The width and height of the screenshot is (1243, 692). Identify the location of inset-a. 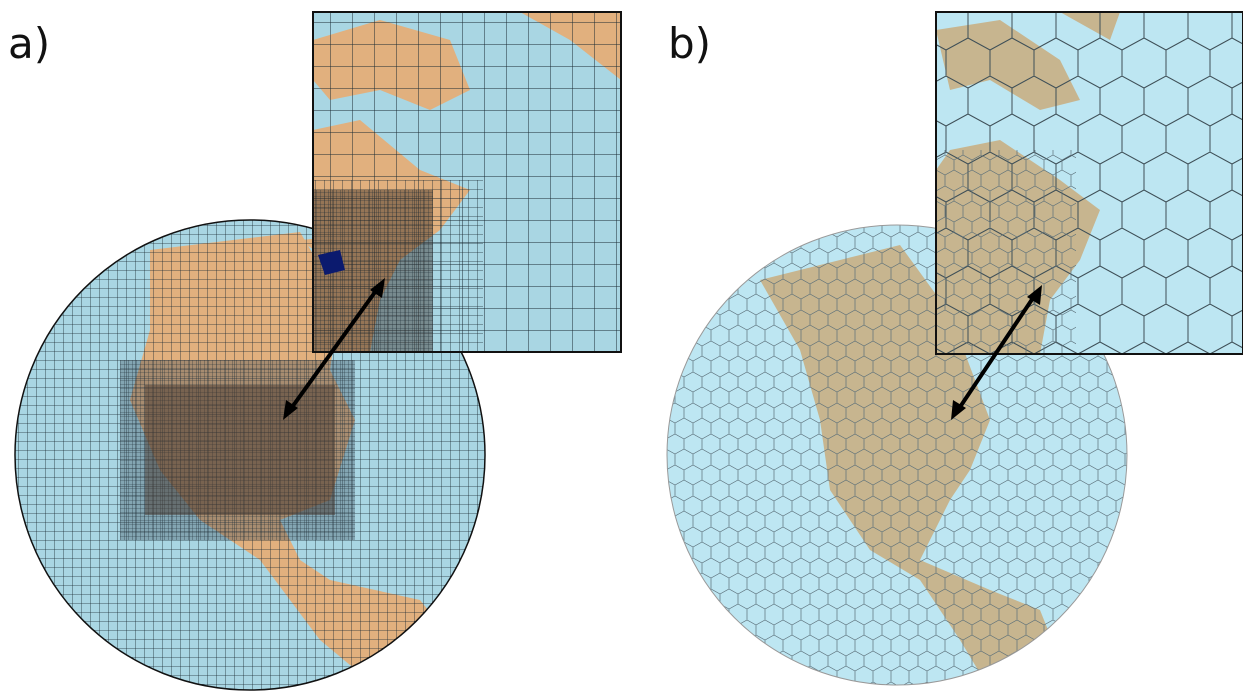
(467, 182).